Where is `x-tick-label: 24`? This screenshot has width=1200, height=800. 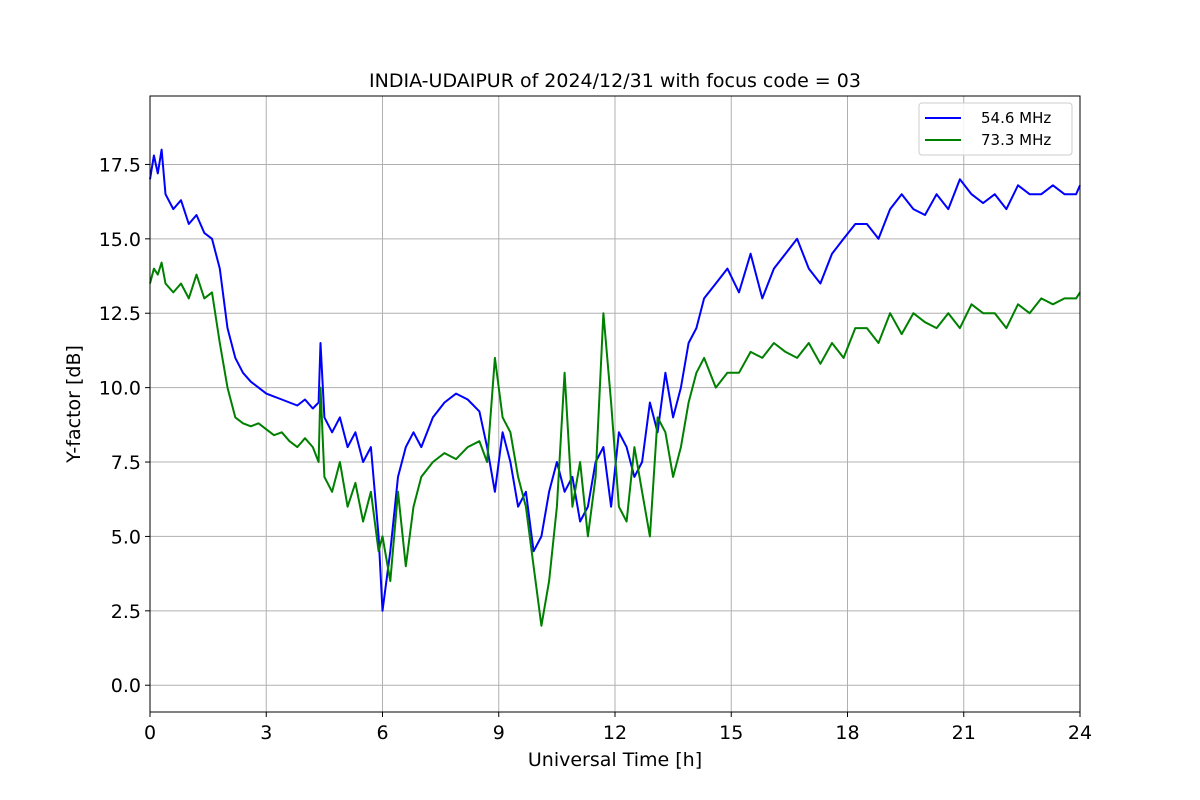
x-tick-label: 24 is located at coordinates (1080, 733).